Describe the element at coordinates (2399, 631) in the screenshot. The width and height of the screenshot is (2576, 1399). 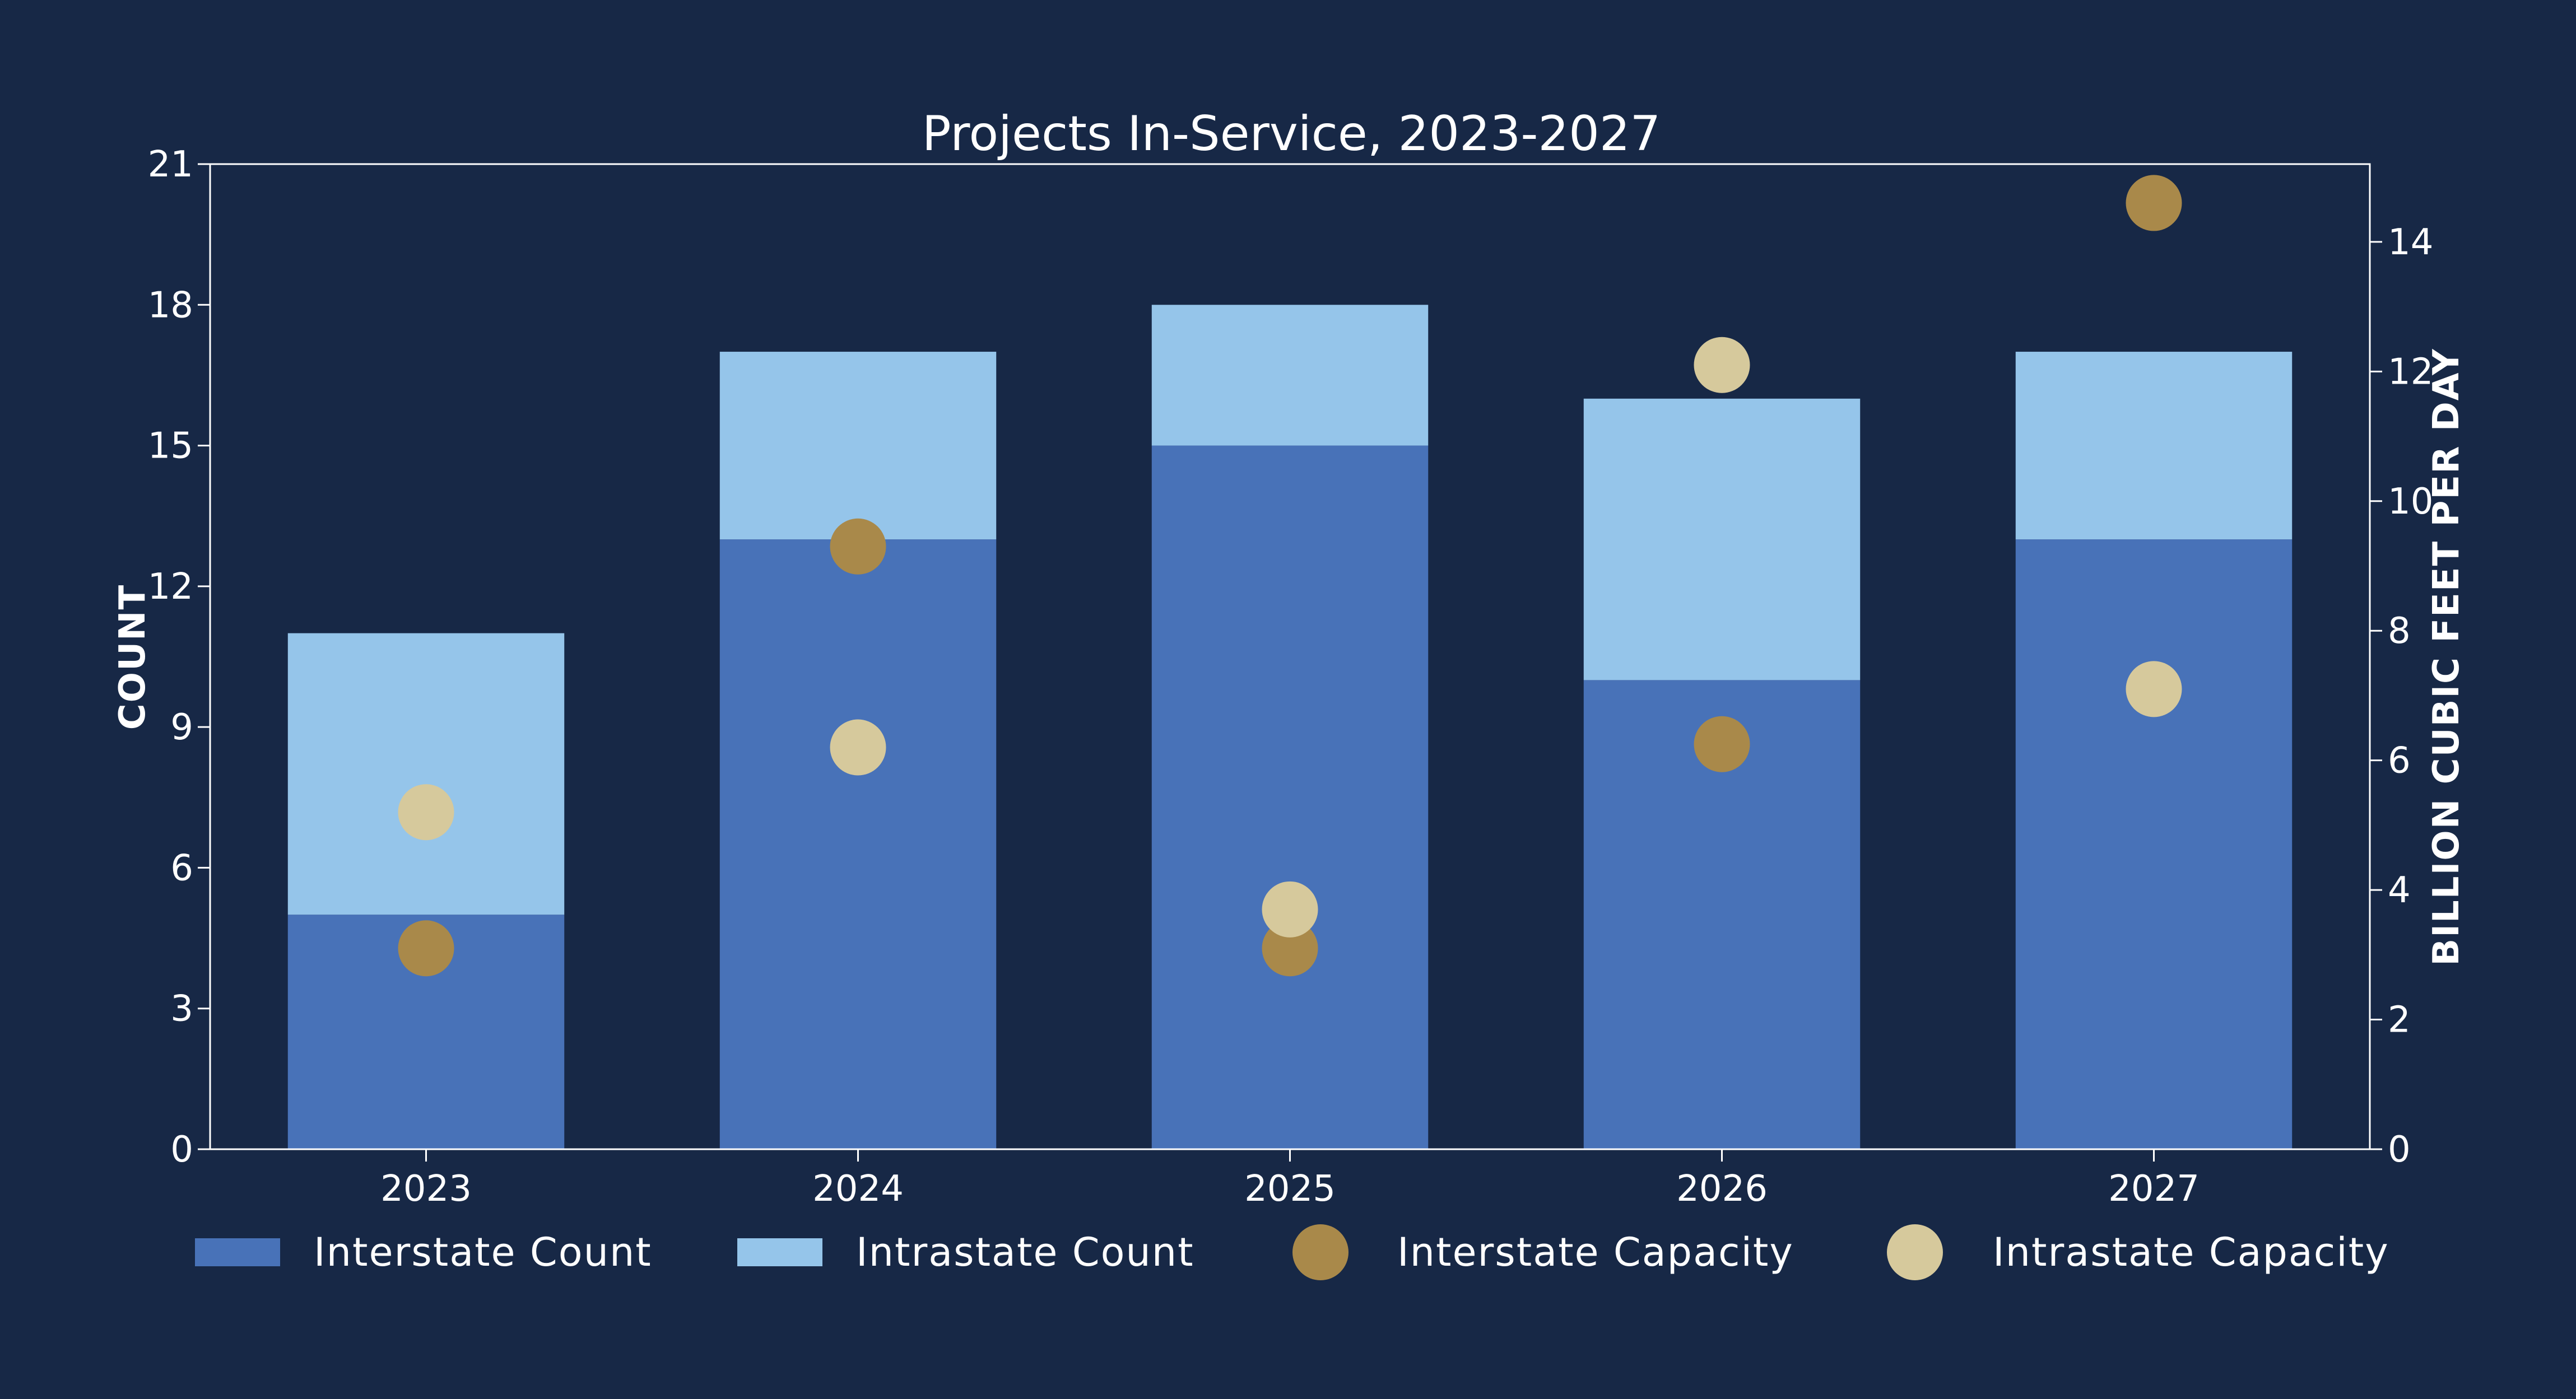
I see `y2-tick-label: 8` at that location.